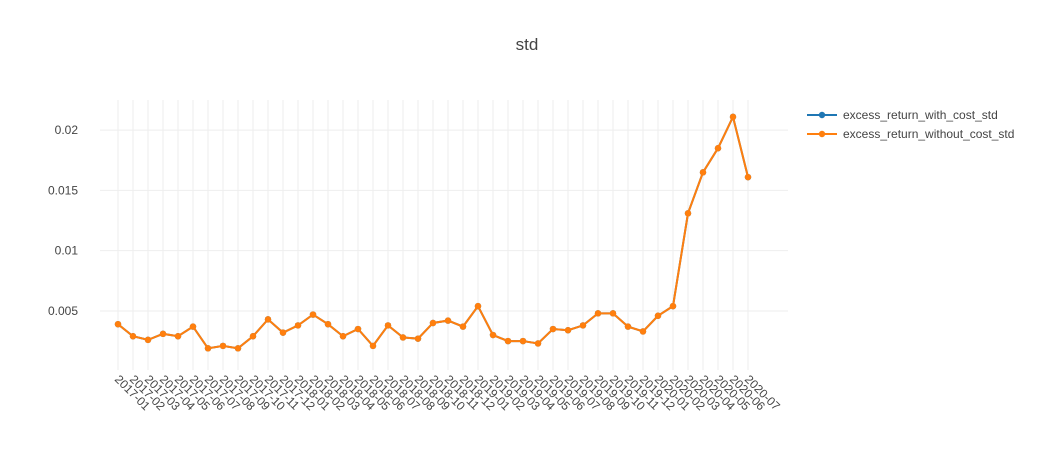  I want to click on chart-title: std, so click(527, 44).